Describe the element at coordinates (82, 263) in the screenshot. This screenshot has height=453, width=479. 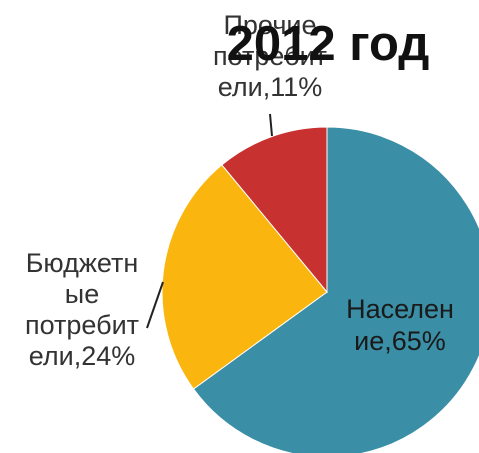
I see `slice-label-line: Бюджетн` at that location.